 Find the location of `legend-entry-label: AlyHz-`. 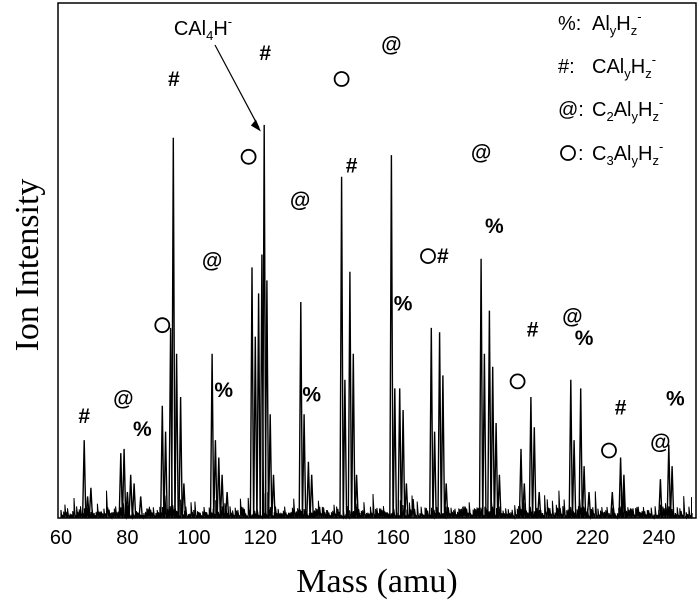

legend-entry-label: AlyHz- is located at coordinates (617, 23).